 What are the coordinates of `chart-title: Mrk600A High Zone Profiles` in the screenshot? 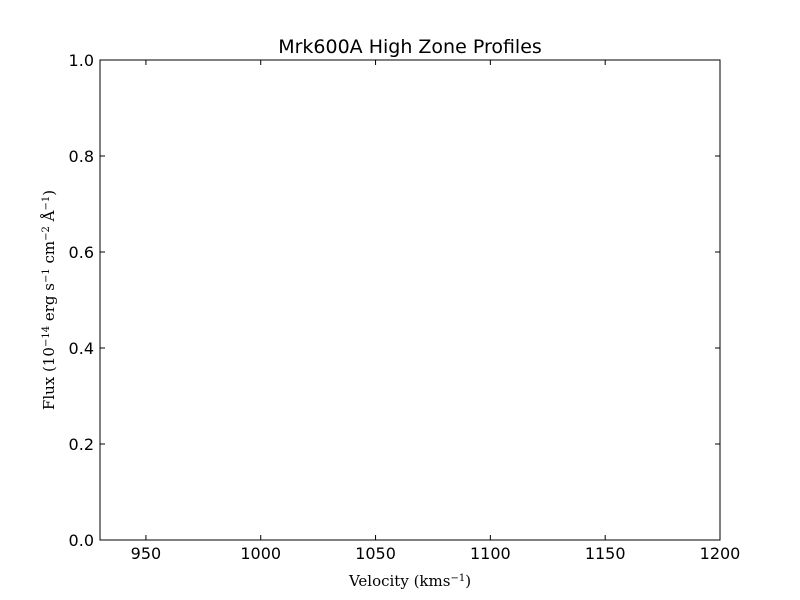 It's located at (410, 47).